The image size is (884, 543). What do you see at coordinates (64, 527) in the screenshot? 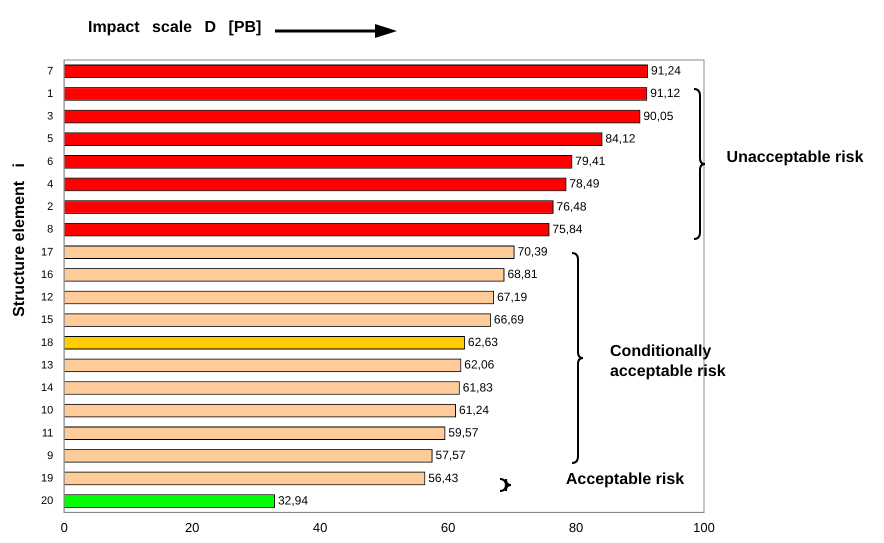
I see `x-tick-label: 0` at bounding box center [64, 527].